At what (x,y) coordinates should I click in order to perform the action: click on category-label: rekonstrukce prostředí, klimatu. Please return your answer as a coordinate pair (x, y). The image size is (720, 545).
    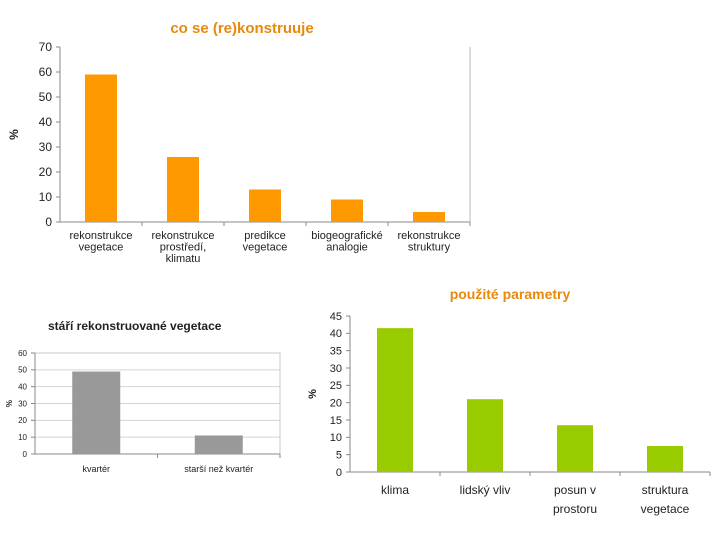
    Looking at the image, I should click on (183, 247).